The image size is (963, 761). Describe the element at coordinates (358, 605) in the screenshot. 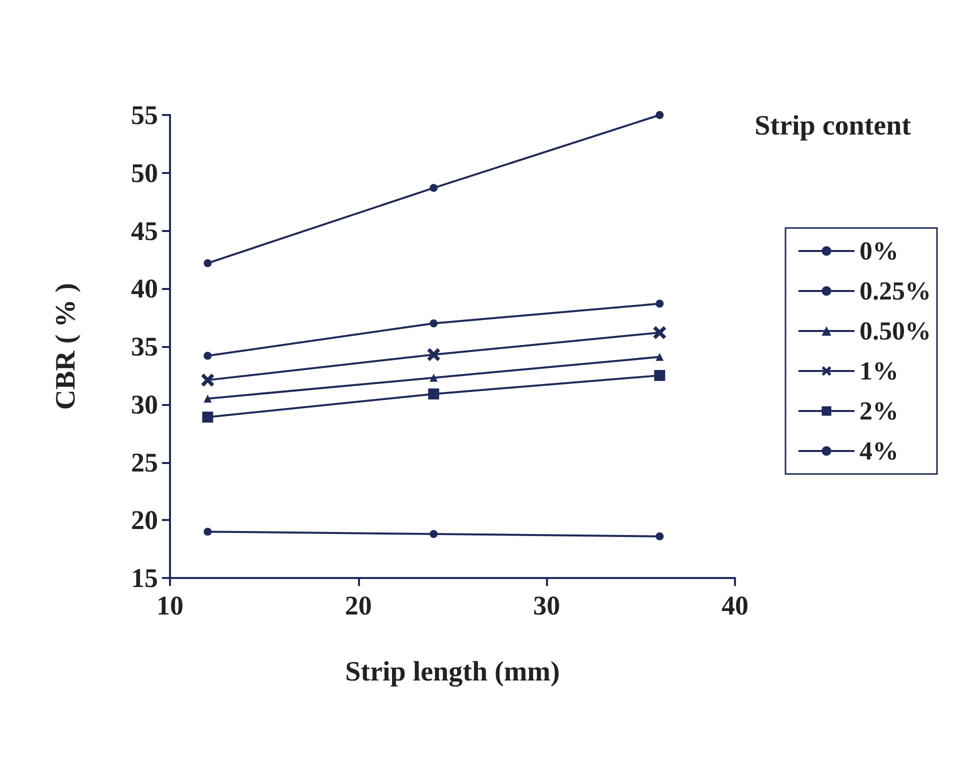

I see `x-tick-label: 20` at that location.